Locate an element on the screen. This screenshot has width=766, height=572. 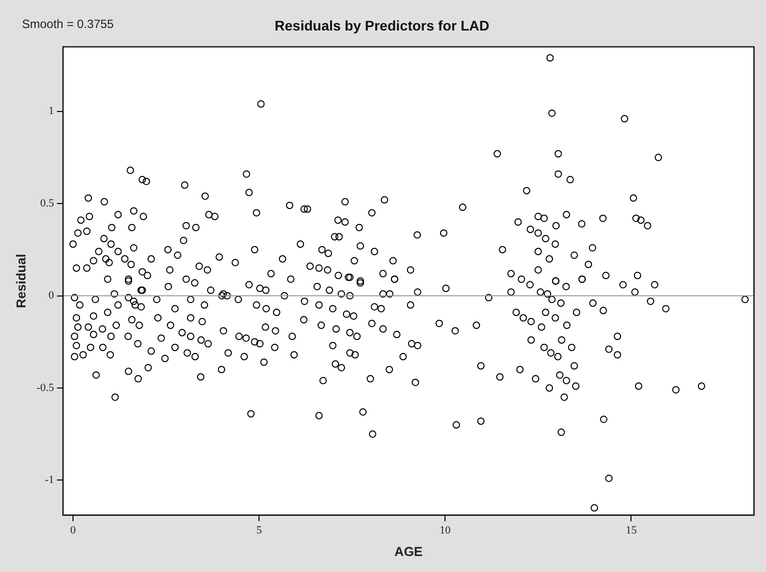
y-tick-label: -1 is located at coordinates (49, 480).